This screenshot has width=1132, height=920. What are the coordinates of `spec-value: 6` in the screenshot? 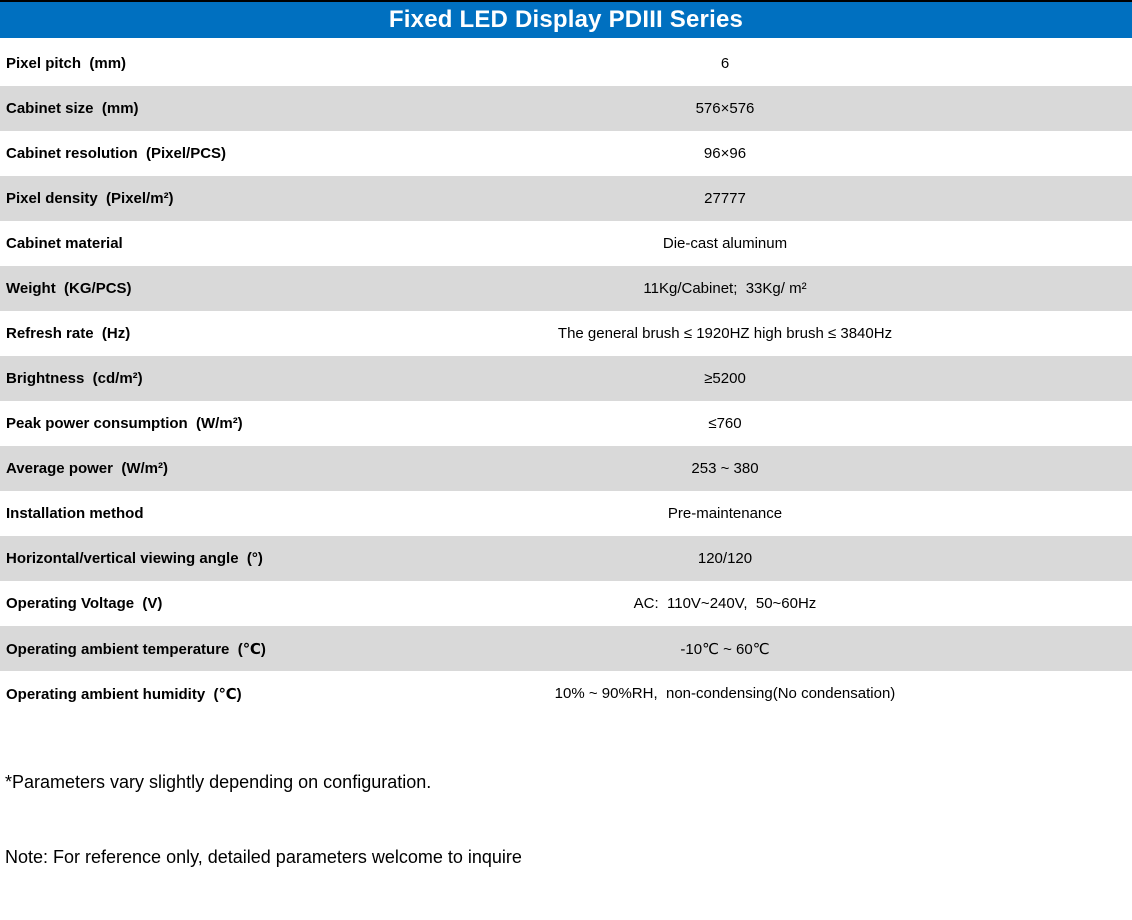 It's located at (725, 63).